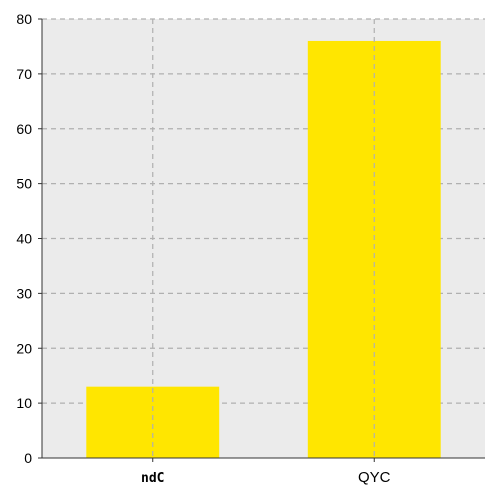 Image resolution: width=497 pixels, height=497 pixels. What do you see at coordinates (266, 477) in the screenshot?
I see `x-tick-labels: ndC QYC` at bounding box center [266, 477].